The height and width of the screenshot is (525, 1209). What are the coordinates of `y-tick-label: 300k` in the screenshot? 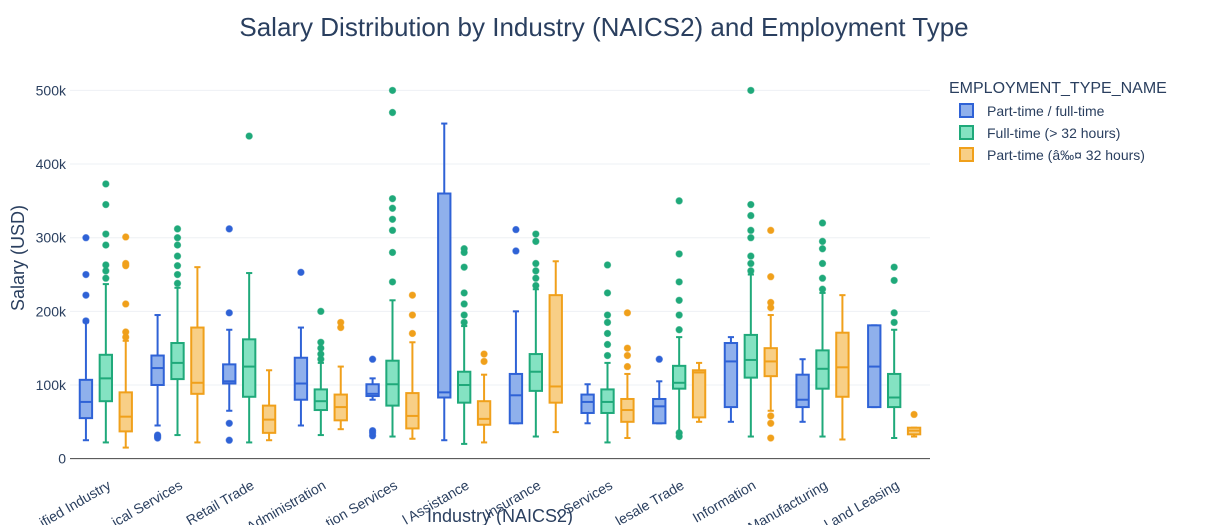 It's located at (51, 238).